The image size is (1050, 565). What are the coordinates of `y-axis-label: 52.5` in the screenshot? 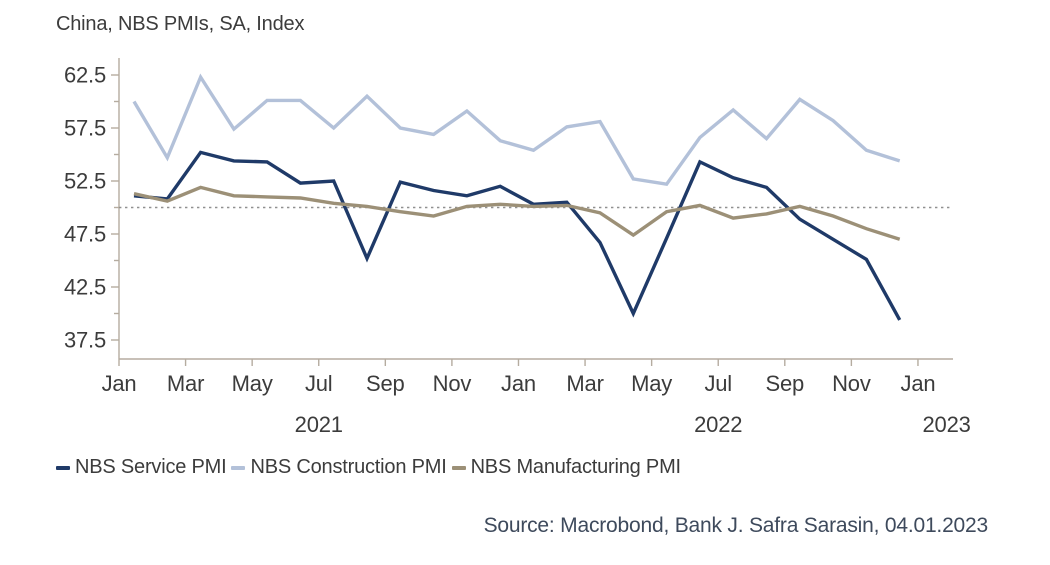 It's located at (85, 181).